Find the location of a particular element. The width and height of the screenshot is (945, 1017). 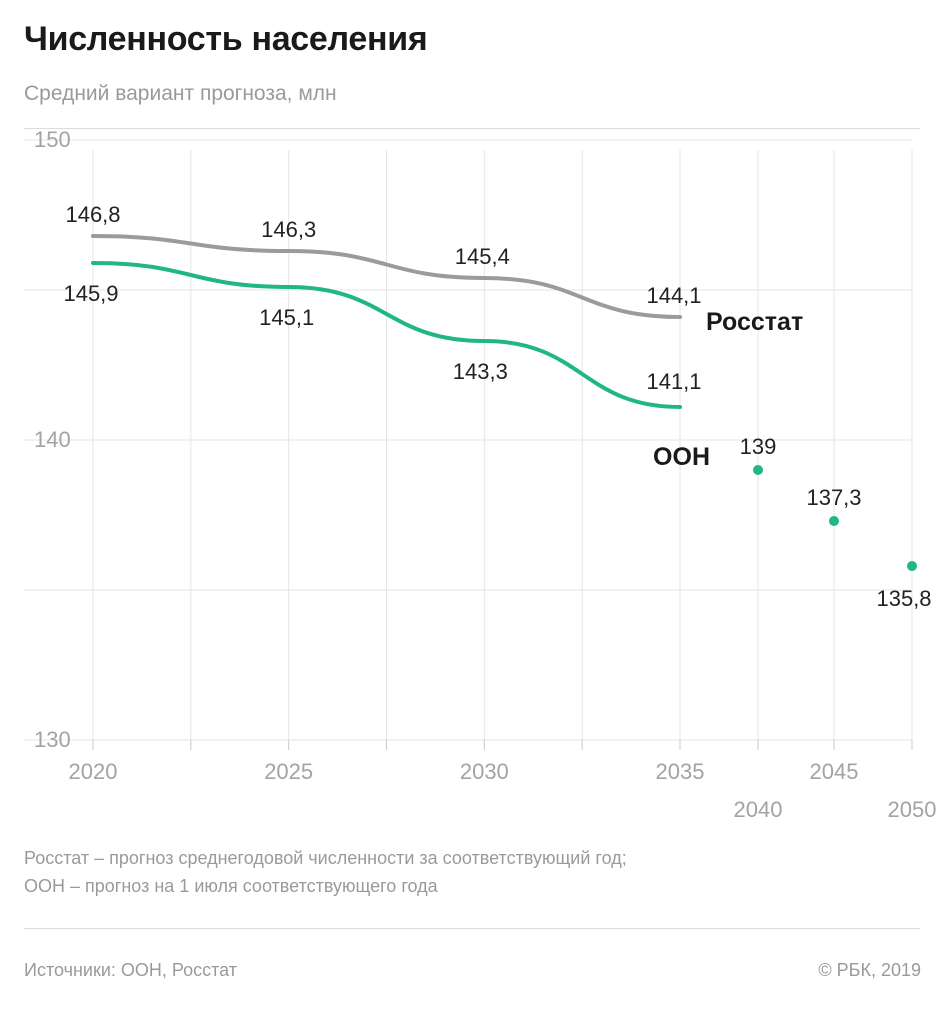

series-line-un is located at coordinates (386, 335).